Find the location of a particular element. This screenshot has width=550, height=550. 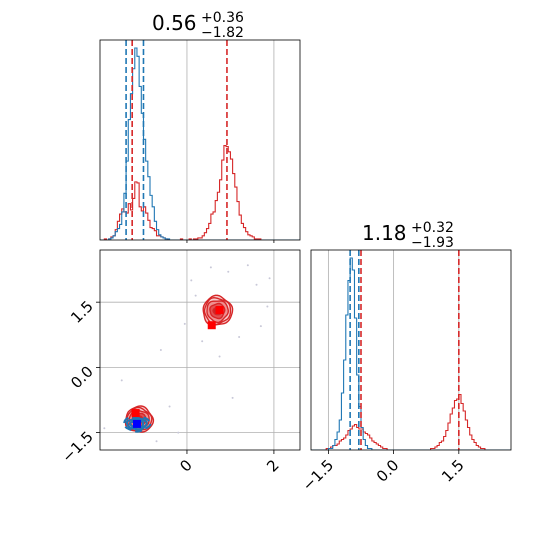

series-b-marker is located at coordinates (136, 423).